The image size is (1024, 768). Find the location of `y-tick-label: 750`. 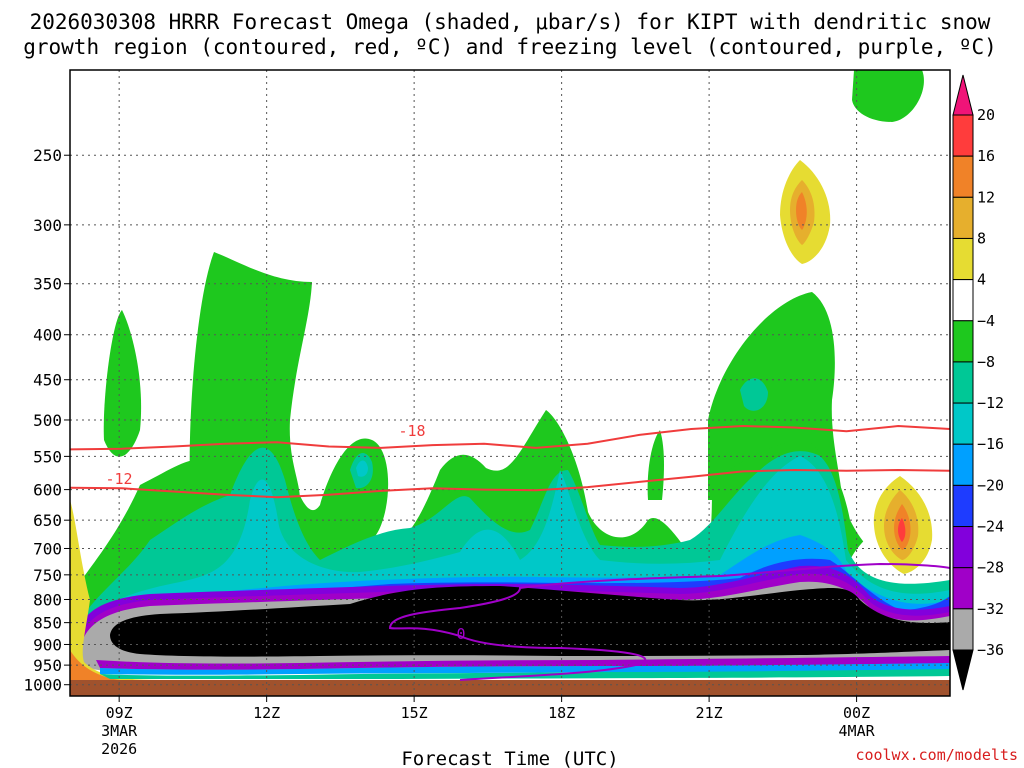

y-tick-label: 750 is located at coordinates (47, 575).